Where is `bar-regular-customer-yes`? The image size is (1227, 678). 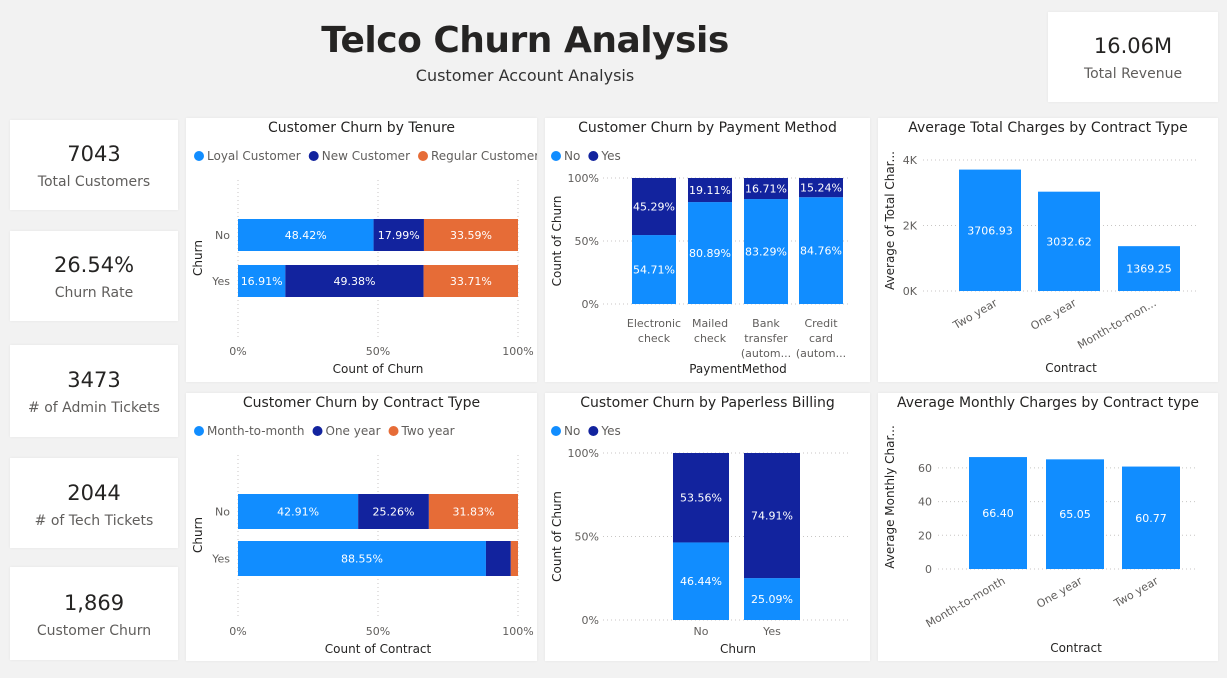 bar-regular-customer-yes is located at coordinates (470, 281).